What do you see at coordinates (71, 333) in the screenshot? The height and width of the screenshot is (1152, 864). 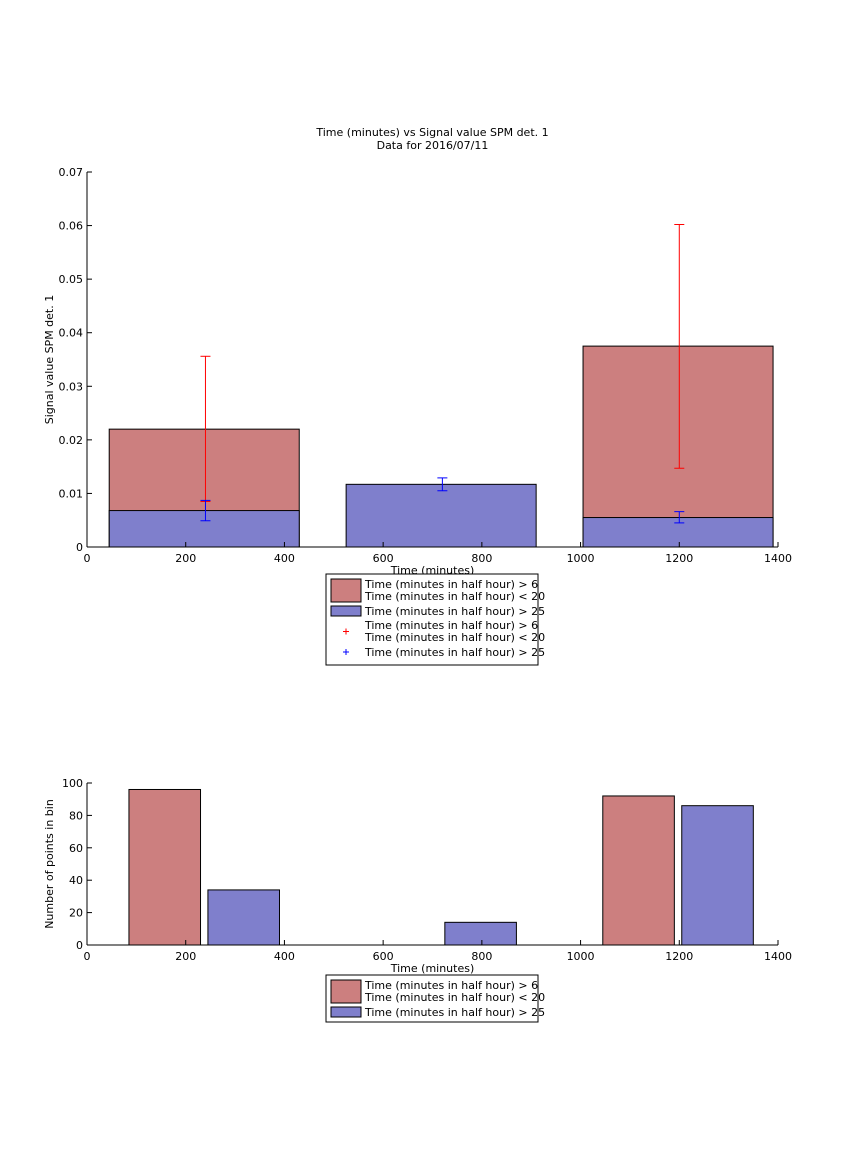 I see `y-tick-label: 0.04` at bounding box center [71, 333].